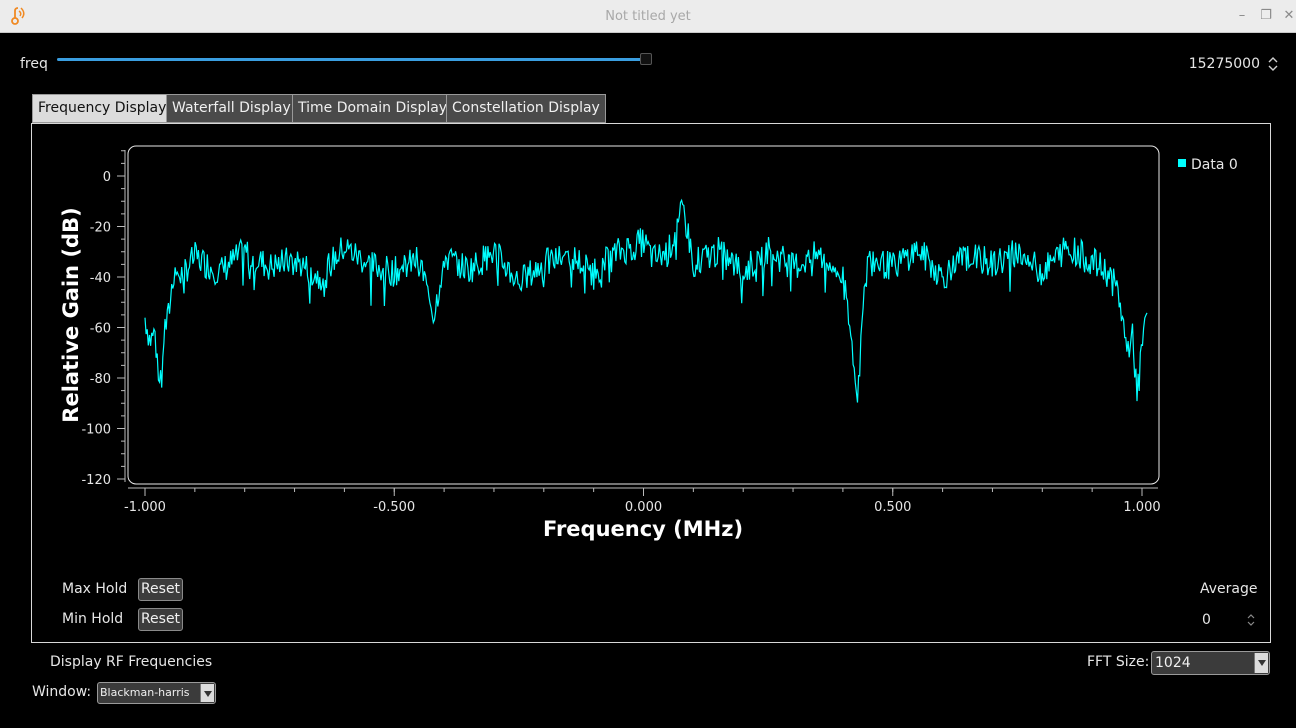 The image size is (1296, 728). Describe the element at coordinates (34, 64) in the screenshot. I see `freq-label: freq` at that location.